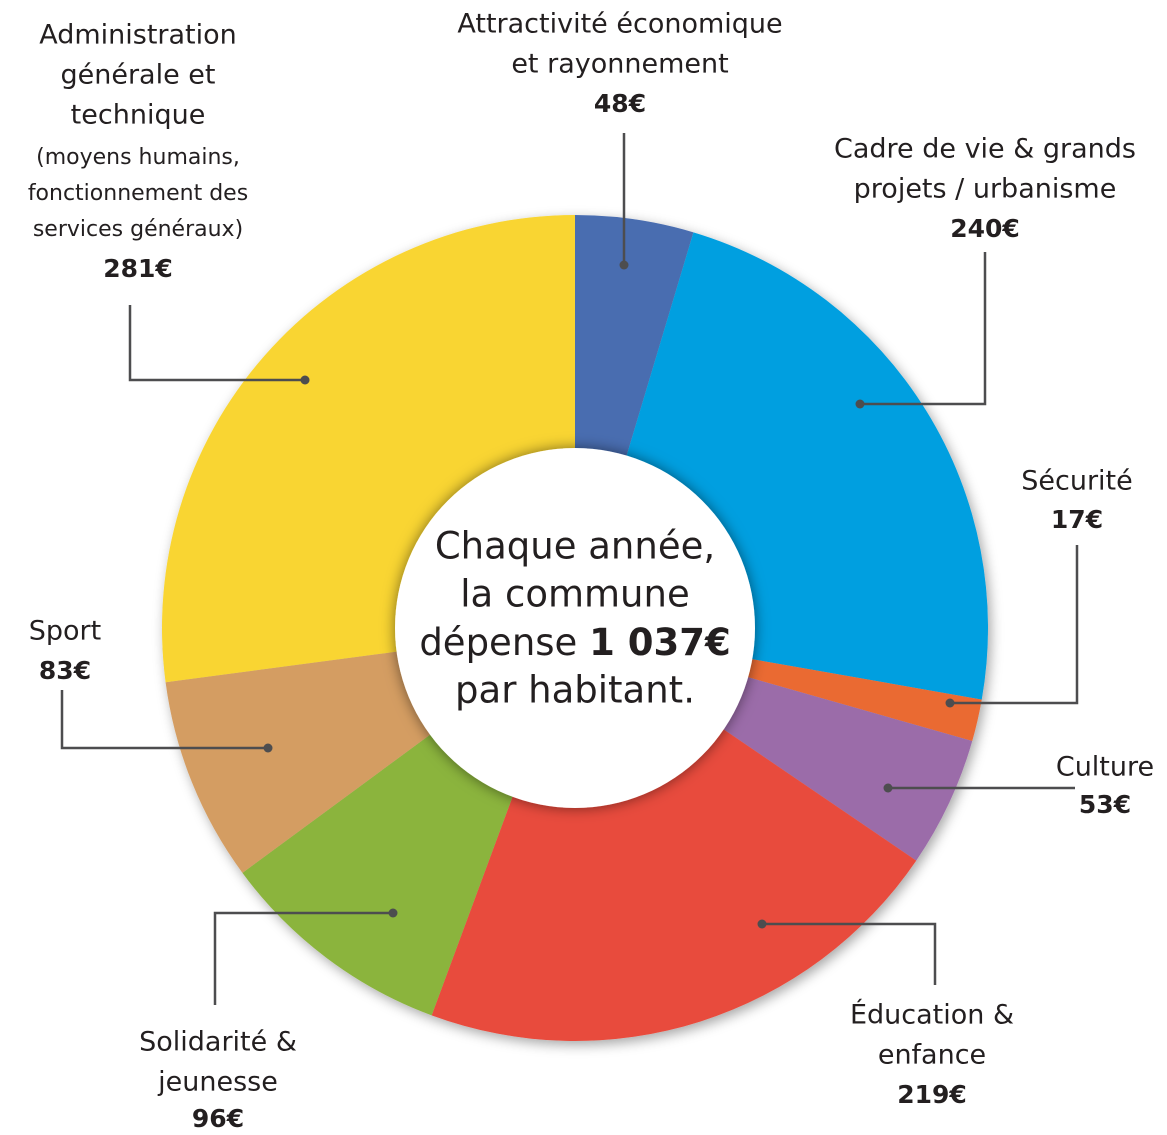  What do you see at coordinates (138, 115) in the screenshot?
I see `slice-label: technique` at bounding box center [138, 115].